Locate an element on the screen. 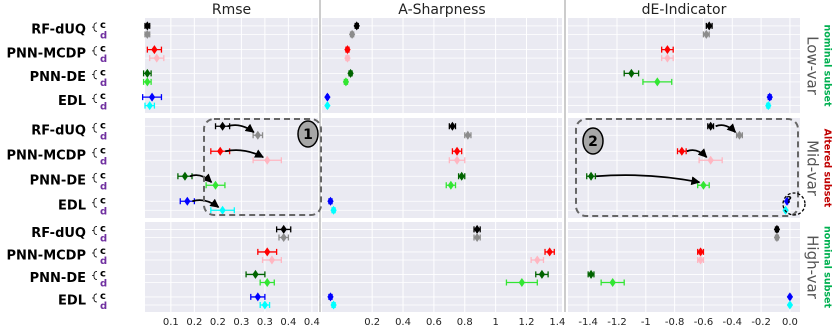 The image size is (834, 330). method-label: PNN-MCDP is located at coordinates (46, 155).